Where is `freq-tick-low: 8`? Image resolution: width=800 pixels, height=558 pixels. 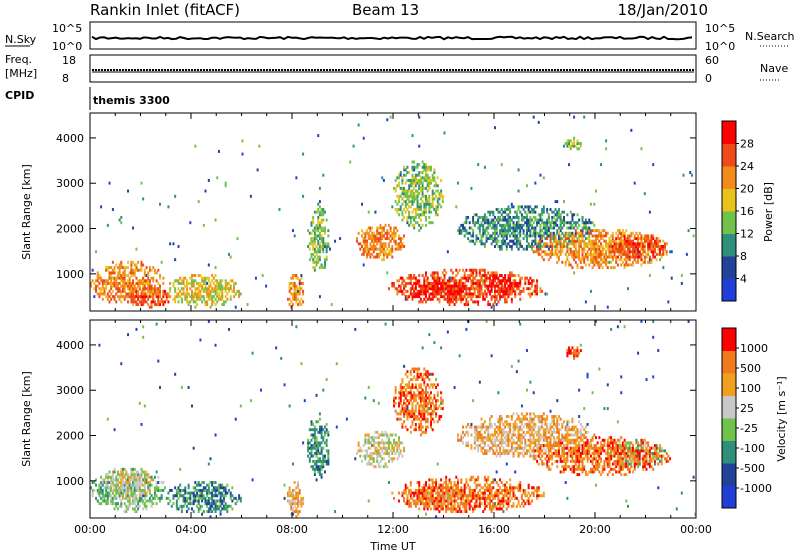 freq-tick-low: 8 is located at coordinates (65, 78).